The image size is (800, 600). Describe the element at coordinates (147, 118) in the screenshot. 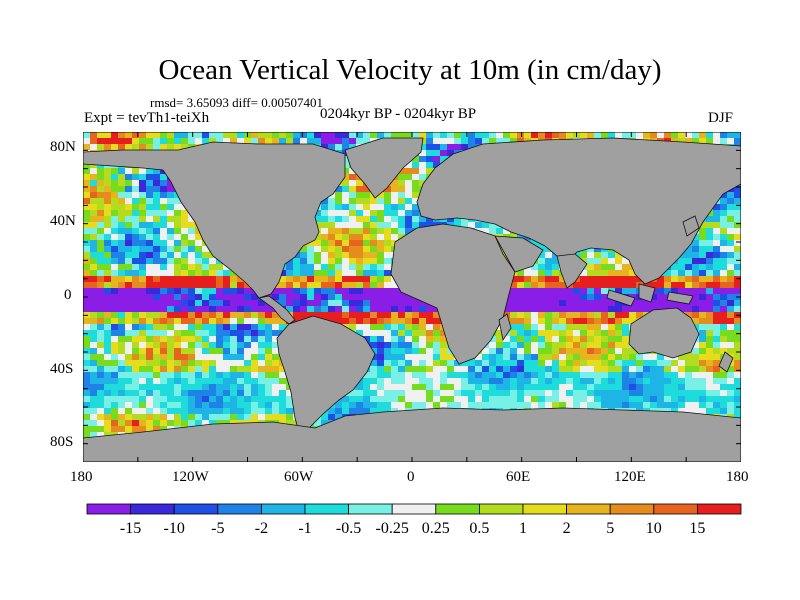

I see `experiment-label: Expt = tevTh1-teiXh` at that location.